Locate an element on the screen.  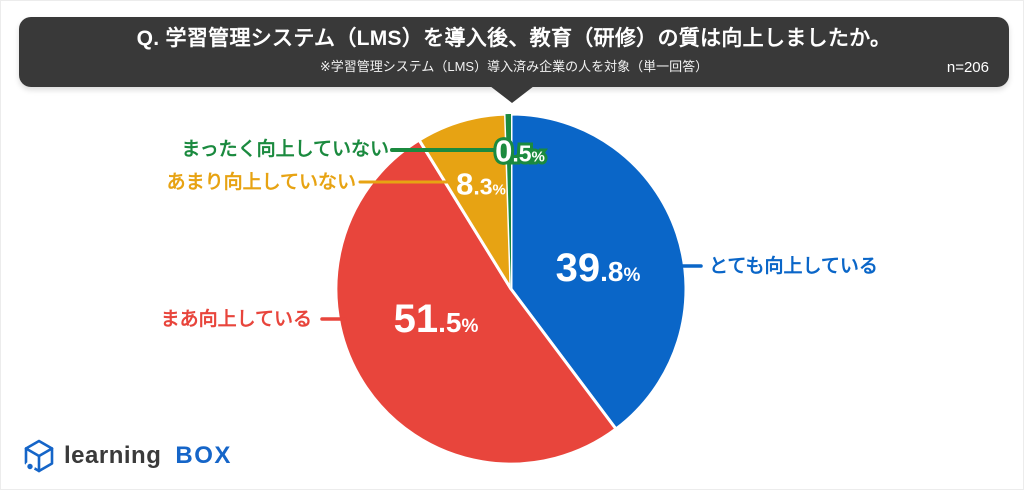
label-not-really-improved: あまり向上していない is located at coordinates (261, 182).